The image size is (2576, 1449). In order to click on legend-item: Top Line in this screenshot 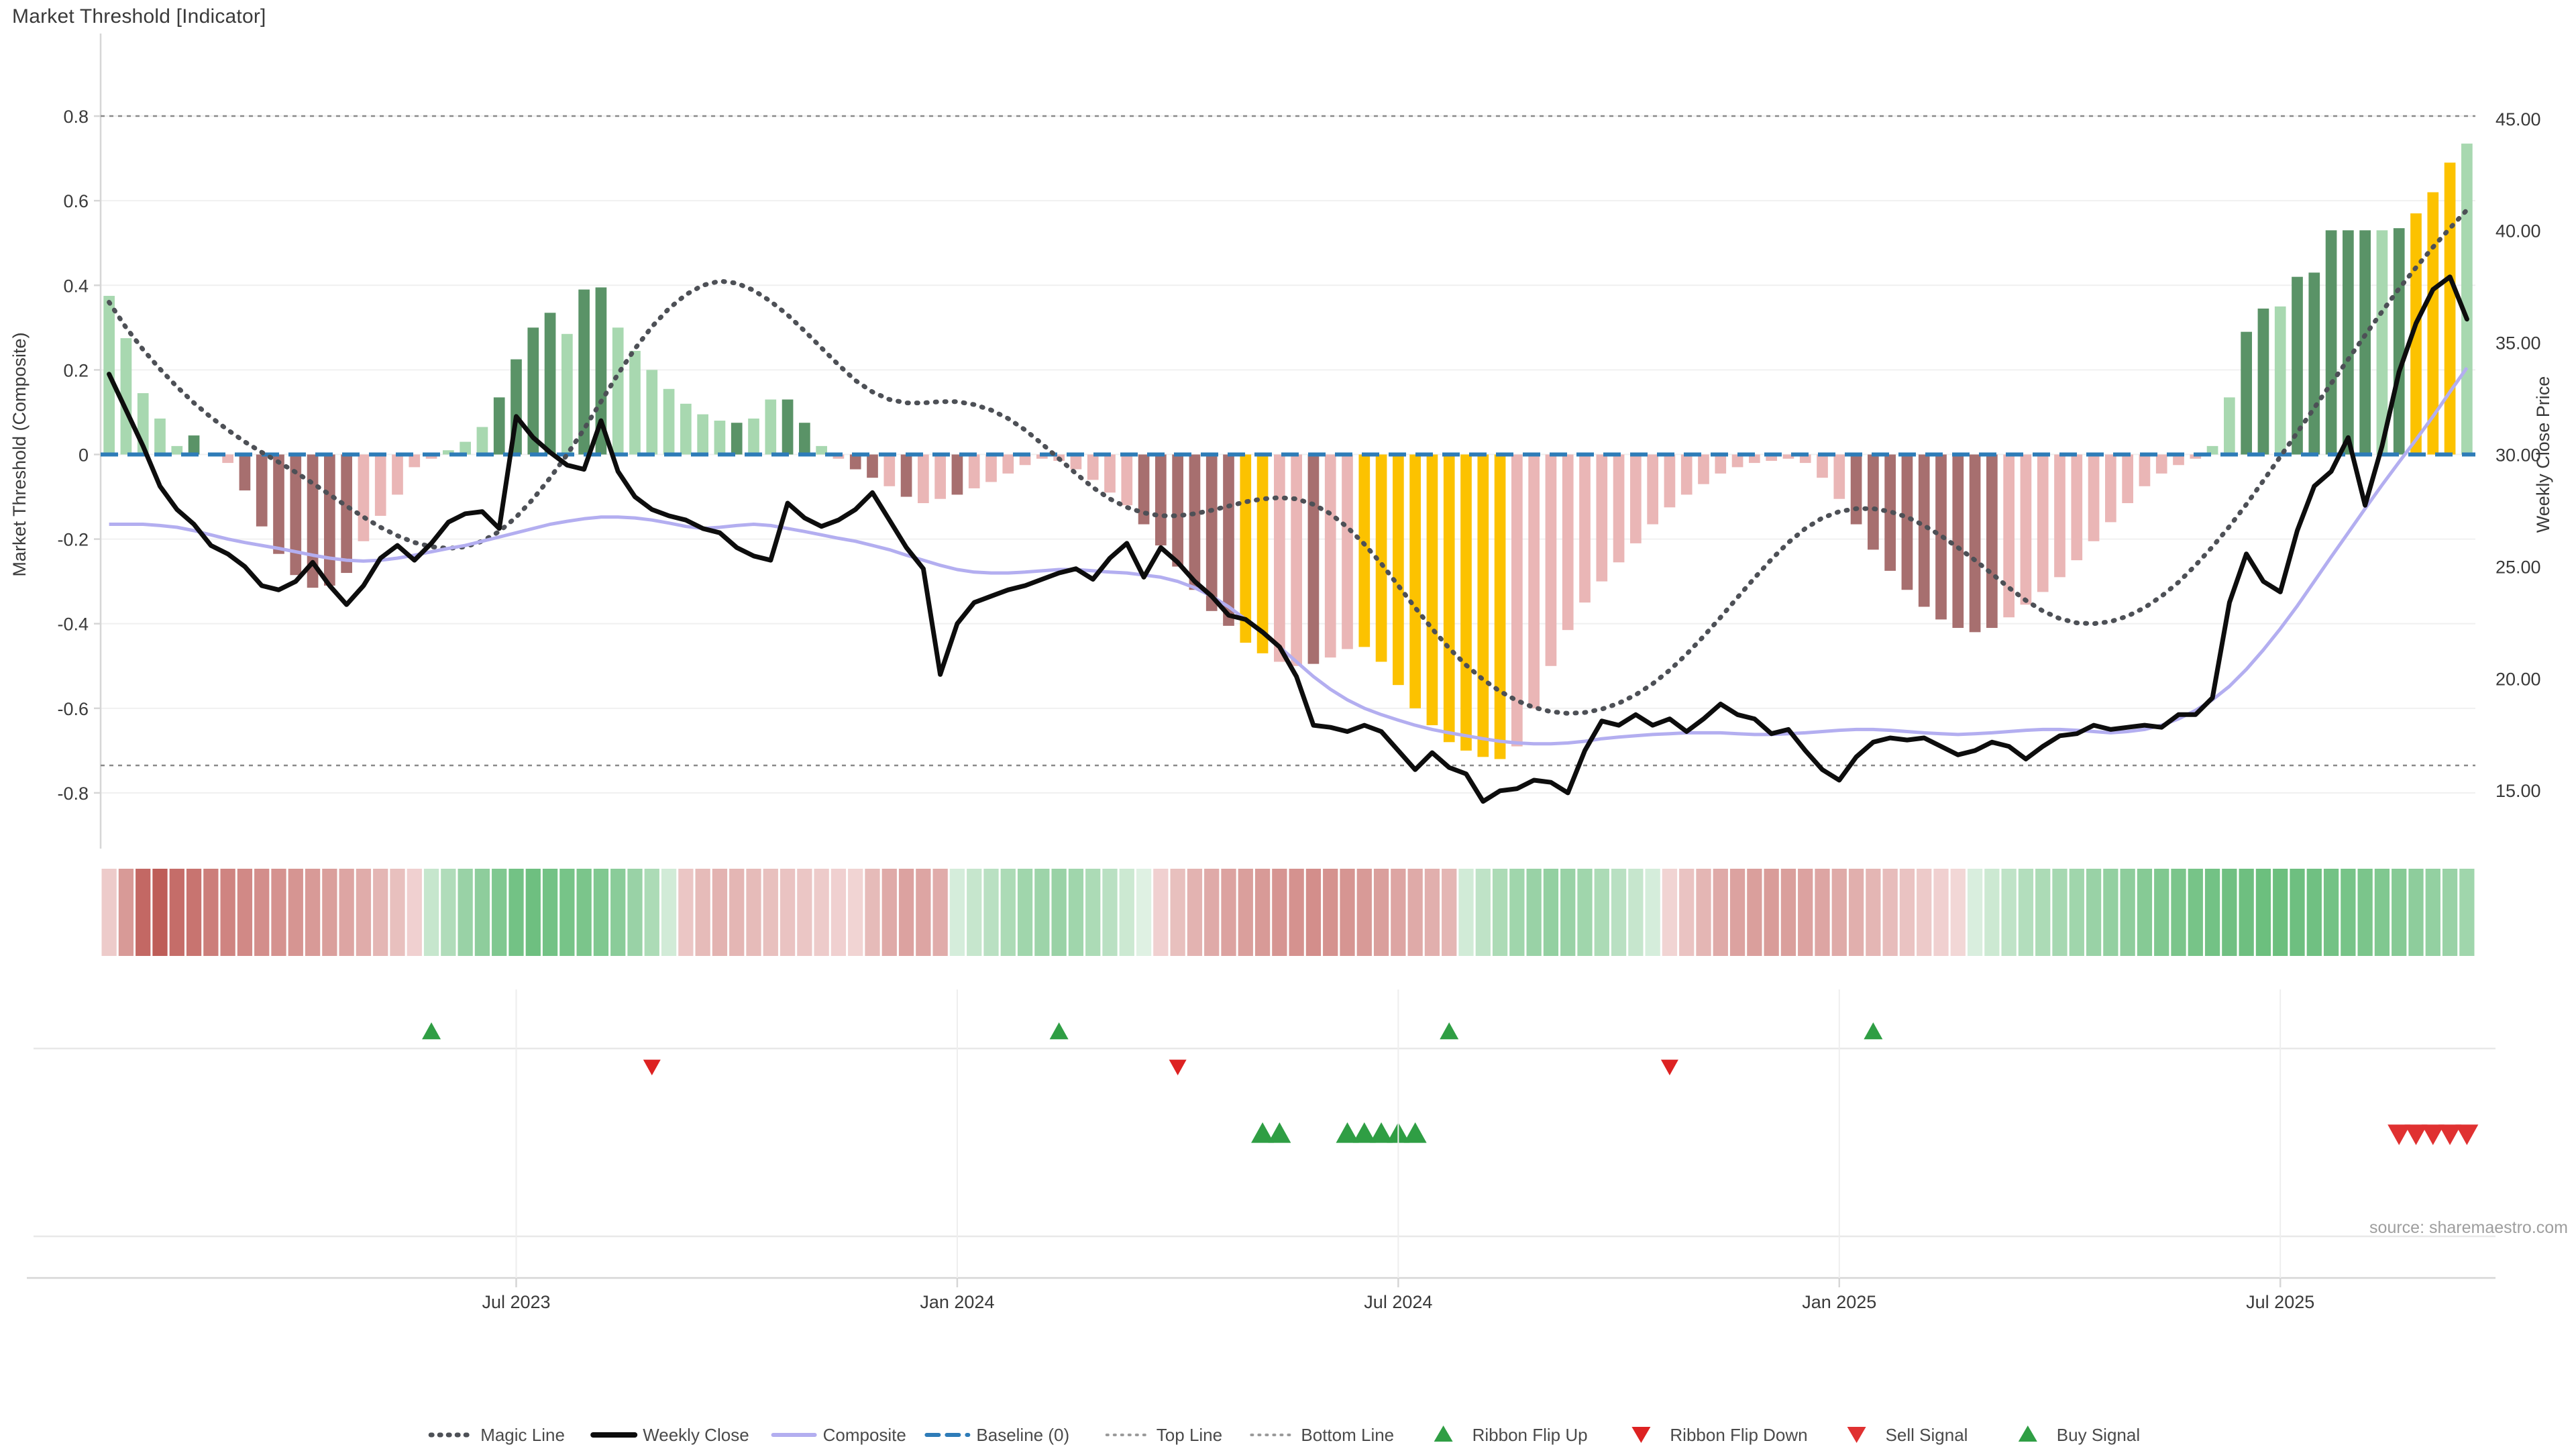, I will do `click(1163, 1435)`.